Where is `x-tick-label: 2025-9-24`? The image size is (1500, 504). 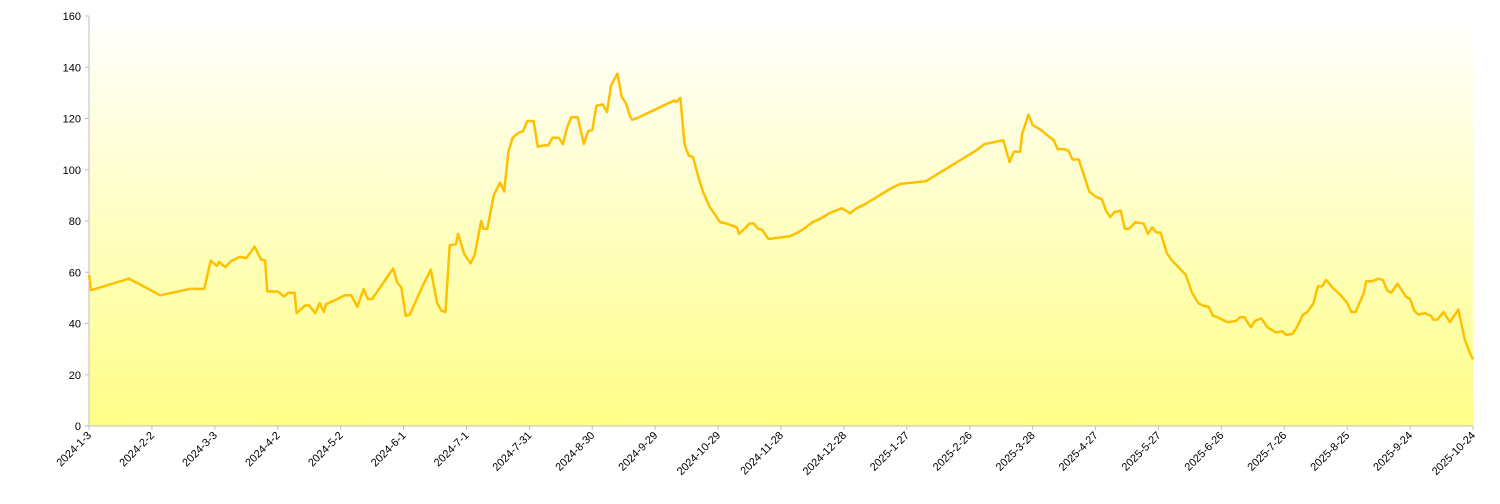 x-tick-label: 2025-9-24 is located at coordinates (1393, 452).